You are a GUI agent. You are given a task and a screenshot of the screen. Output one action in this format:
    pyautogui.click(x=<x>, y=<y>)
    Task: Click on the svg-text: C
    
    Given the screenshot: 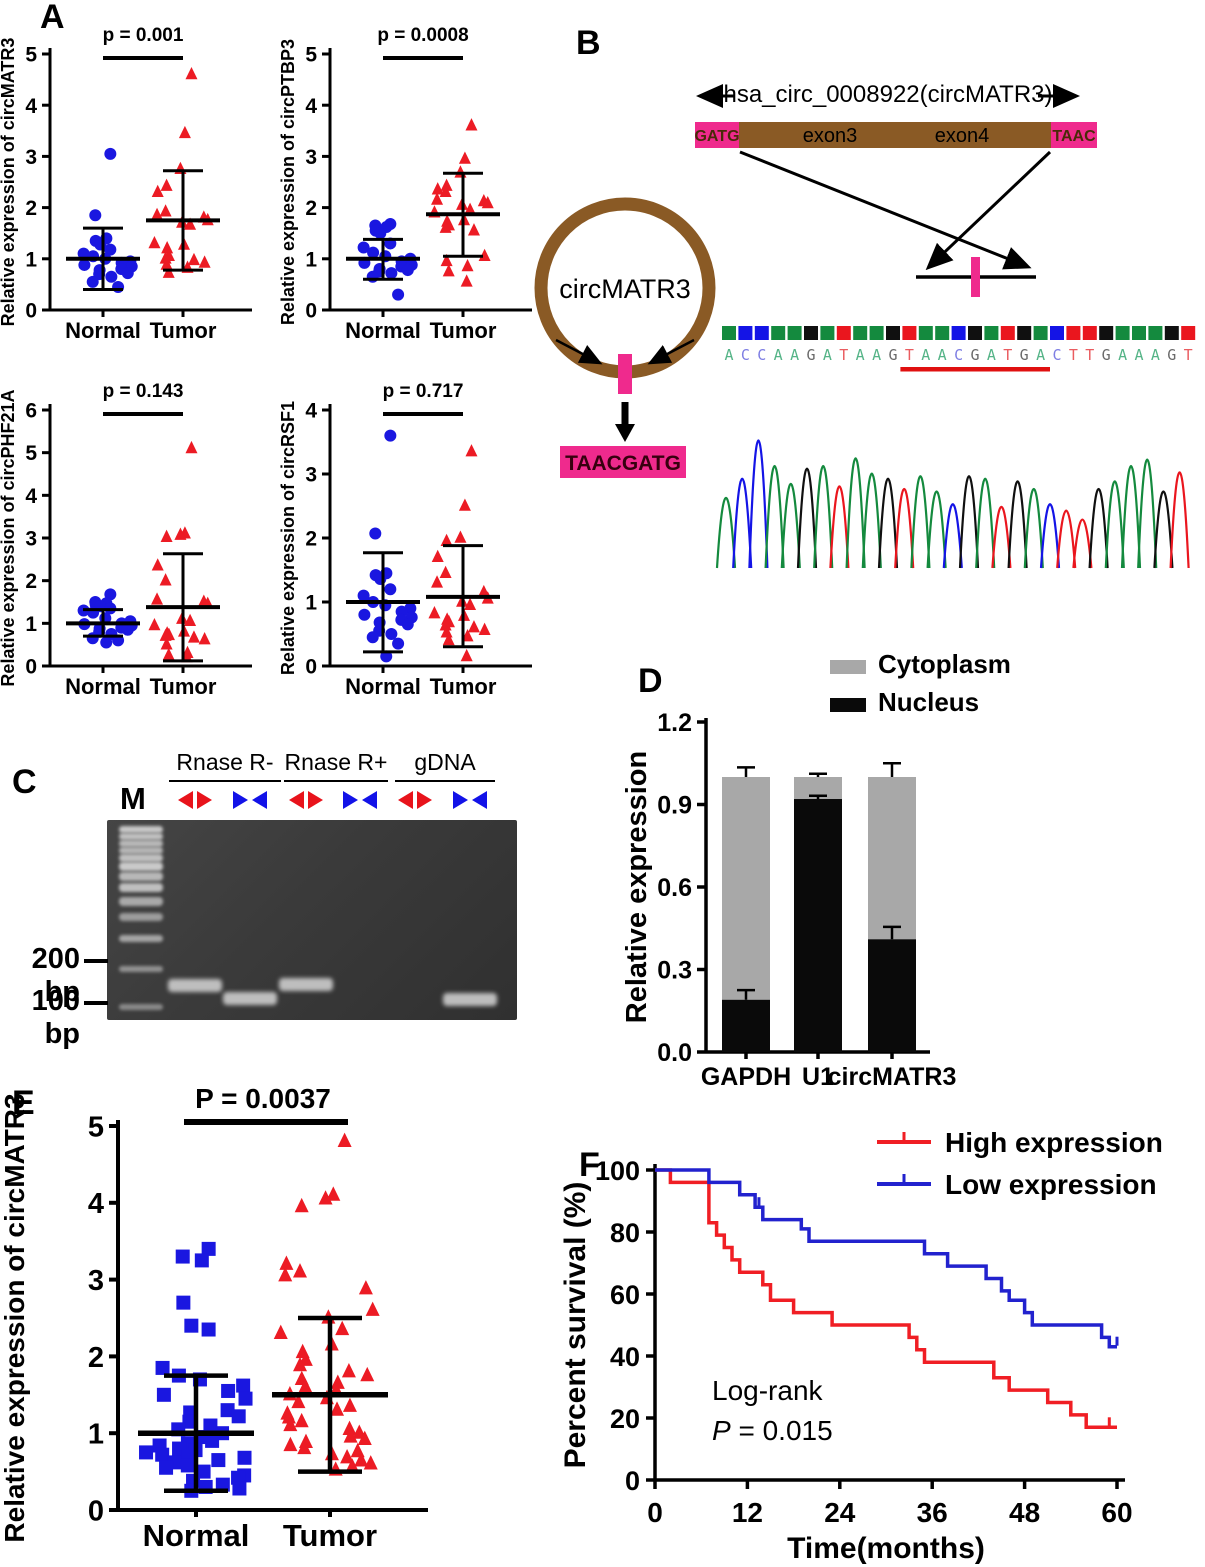 What is the action you would take?
    pyautogui.click(x=745, y=355)
    